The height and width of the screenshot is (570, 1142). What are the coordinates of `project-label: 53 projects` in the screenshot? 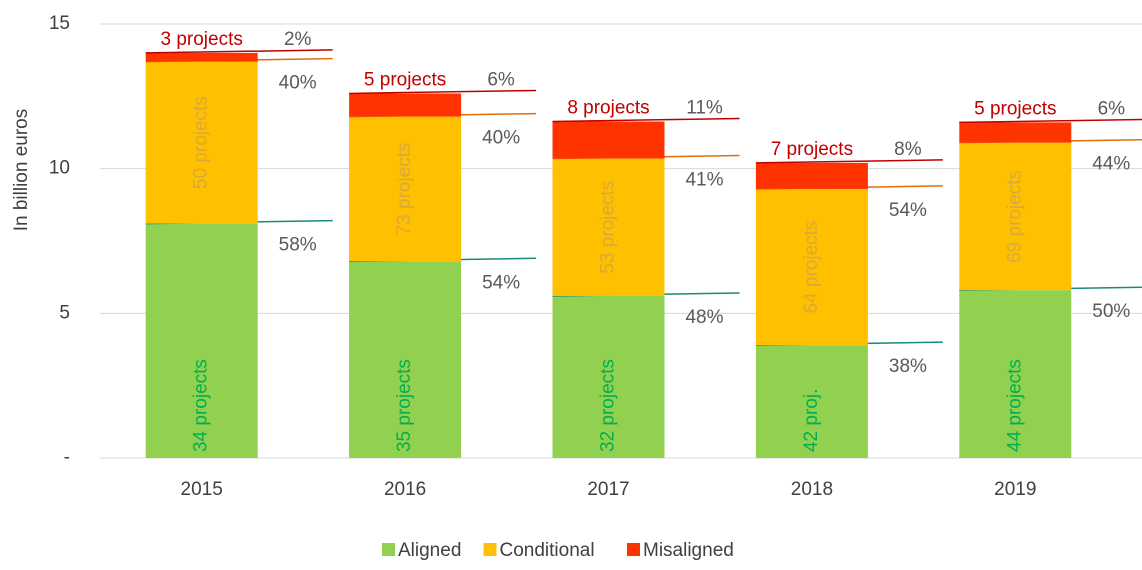 It's located at (608, 227).